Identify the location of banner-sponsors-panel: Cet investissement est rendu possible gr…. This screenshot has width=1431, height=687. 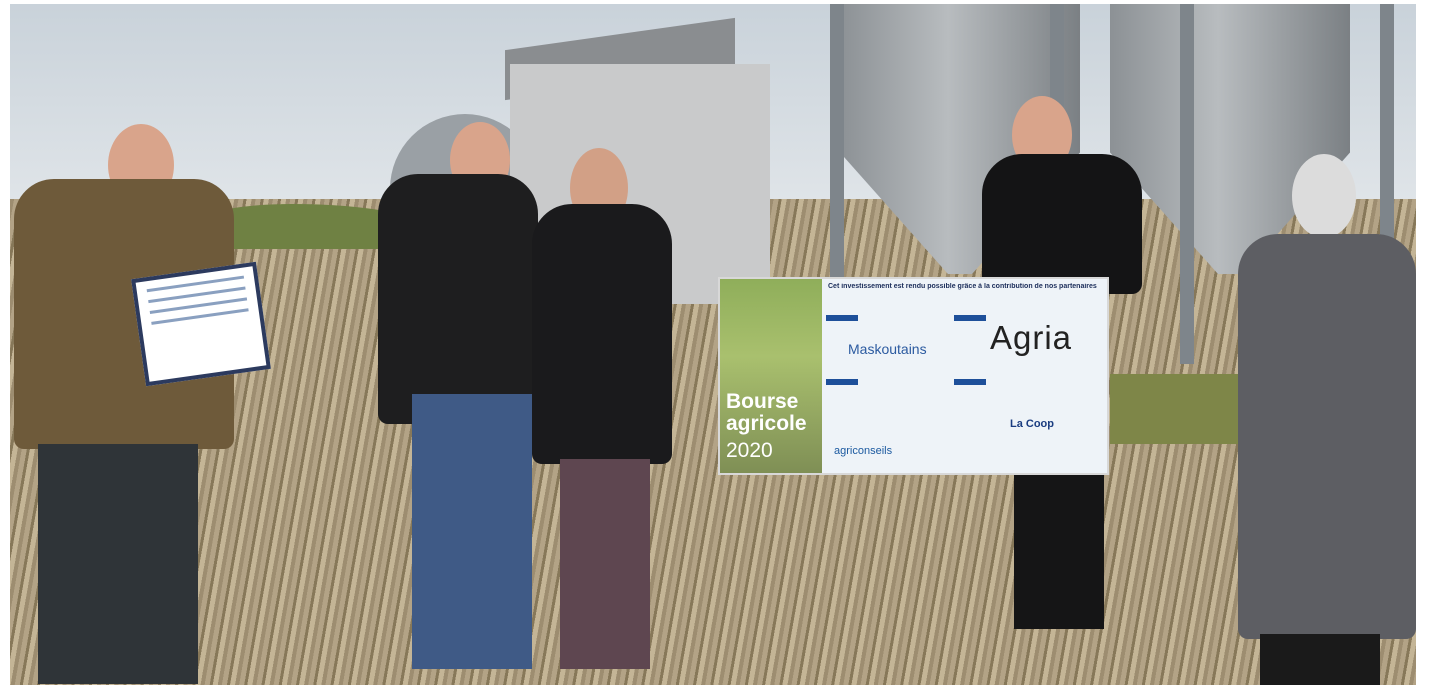
(964, 376).